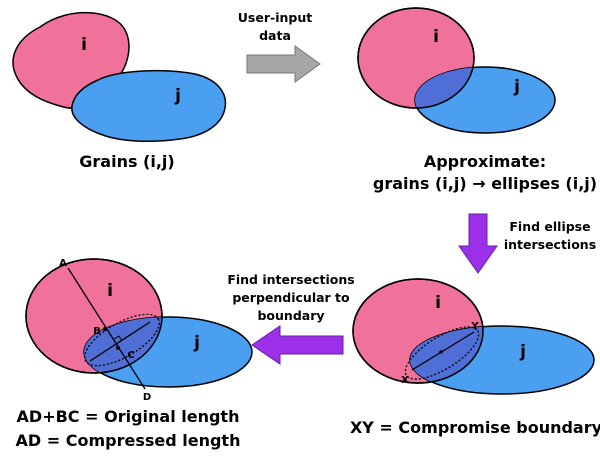 This screenshot has width=600, height=471. I want to click on find-perp-label-line3: boundary, so click(290, 315).